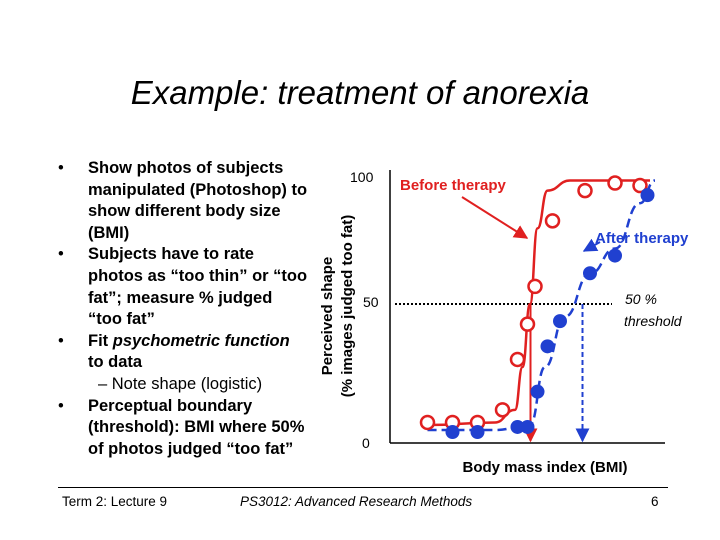 This screenshot has width=720, height=540. Describe the element at coordinates (115, 501) in the screenshot. I see `footer-lecture: Term 2: Lecture 9` at that location.